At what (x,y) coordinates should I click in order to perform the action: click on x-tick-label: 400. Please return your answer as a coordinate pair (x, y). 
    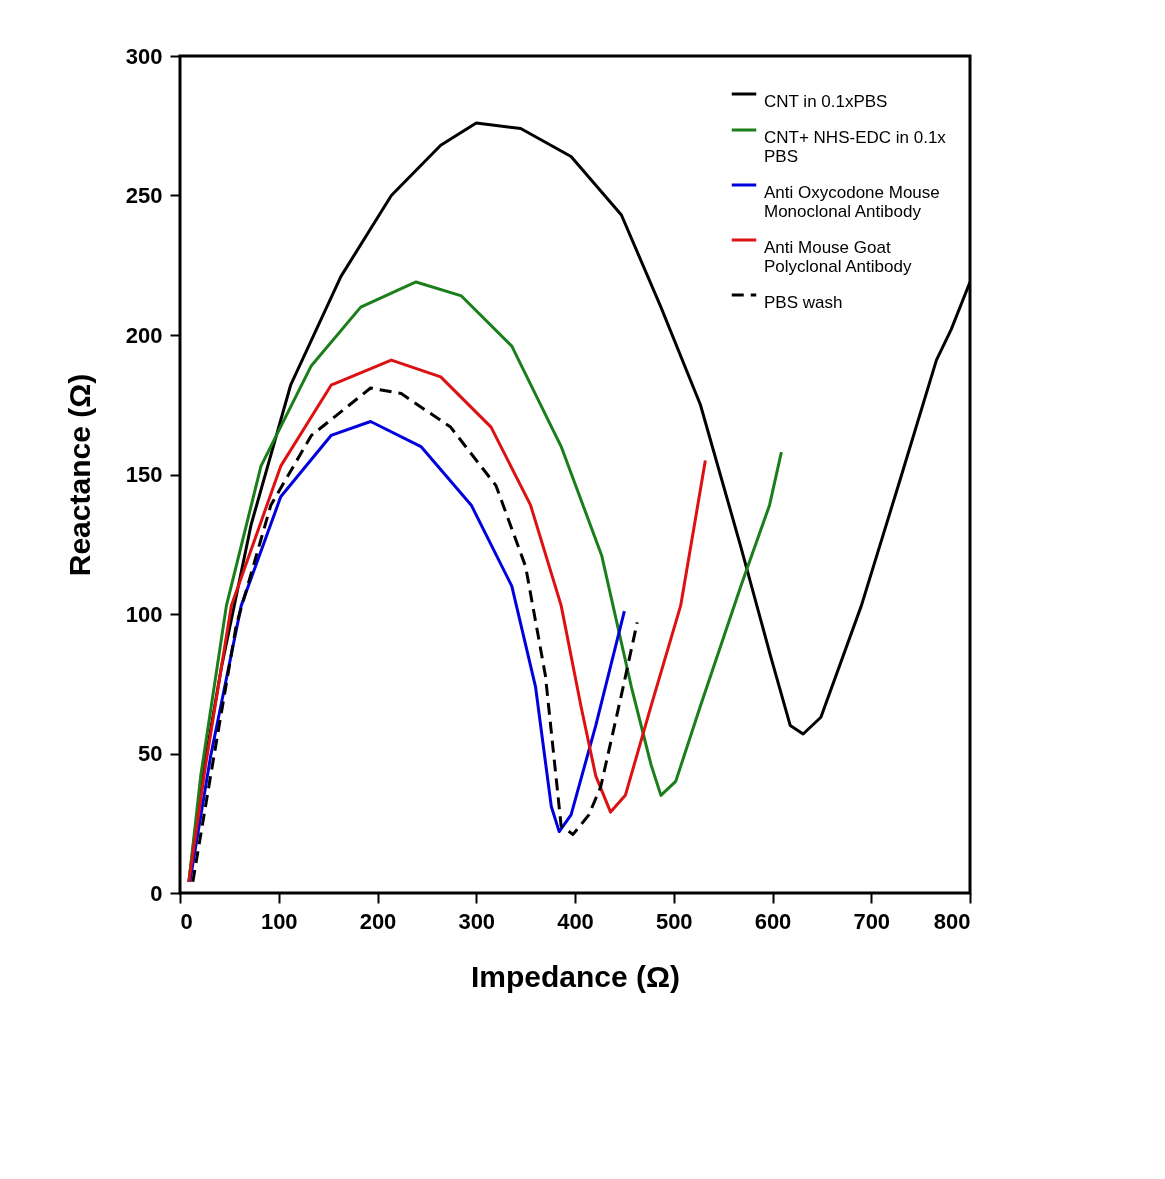
    Looking at the image, I should click on (575, 921).